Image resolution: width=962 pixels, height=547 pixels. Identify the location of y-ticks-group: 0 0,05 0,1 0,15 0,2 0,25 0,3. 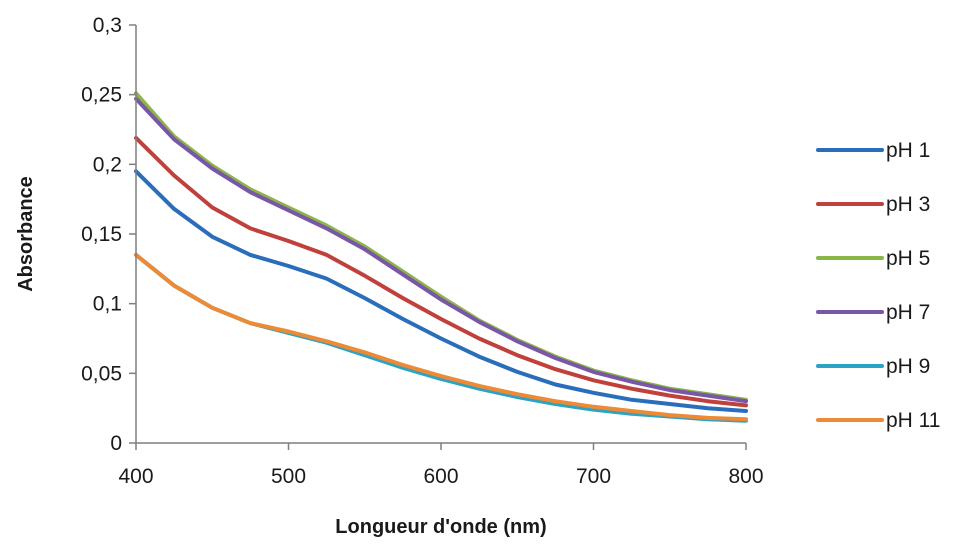
(108, 234).